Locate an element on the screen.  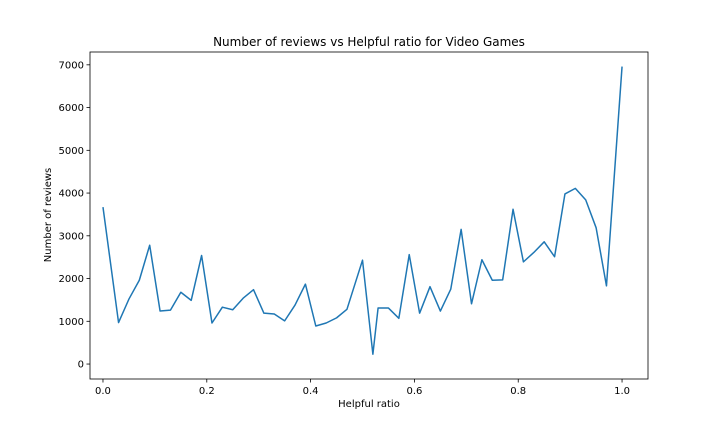
y-tick-label: 4000 is located at coordinates (71, 194).